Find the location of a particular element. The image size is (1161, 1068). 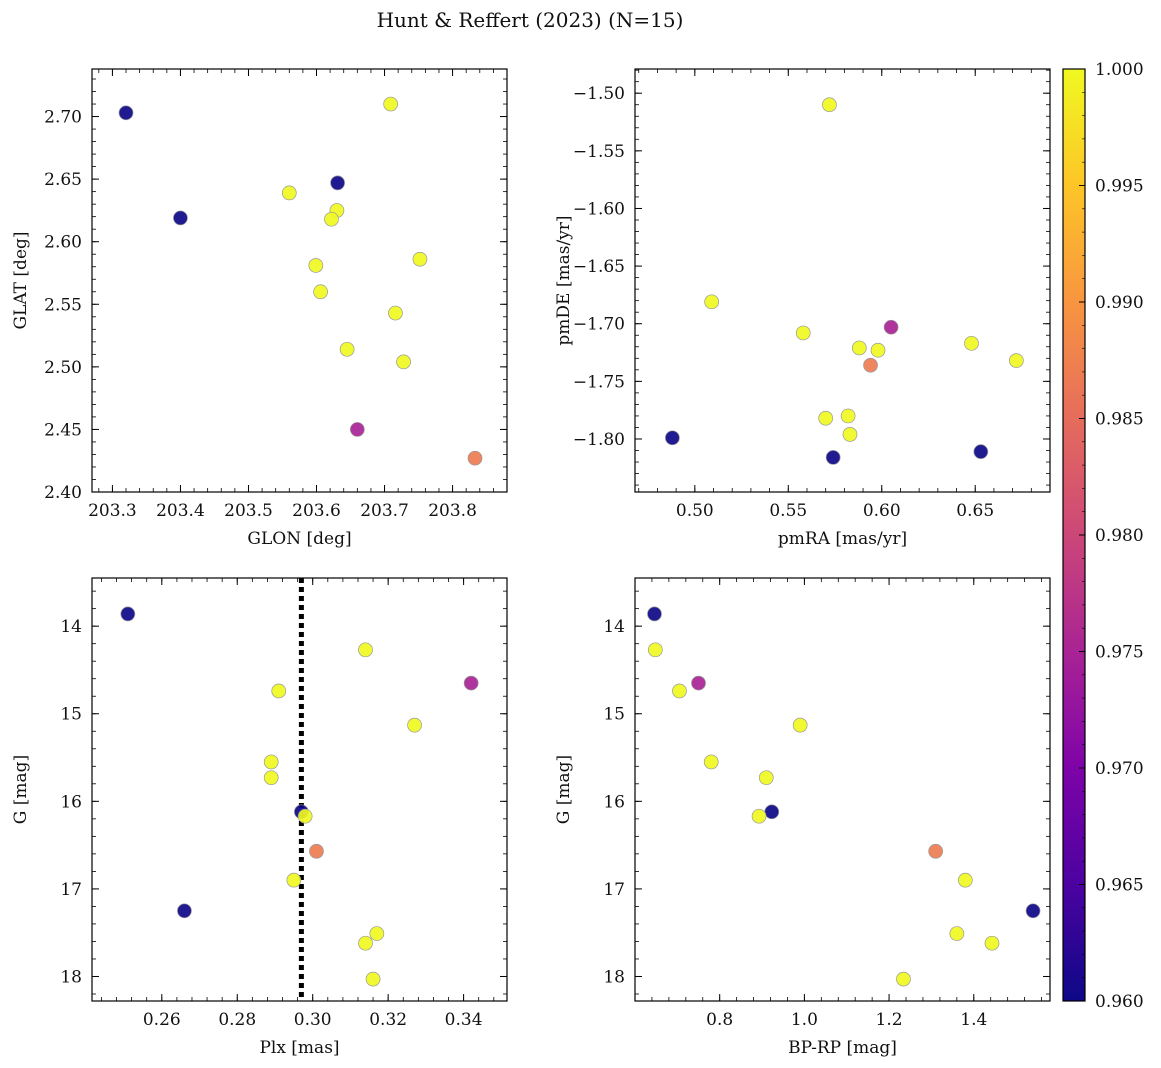

bprp-g-axes-frame is located at coordinates (842, 789).